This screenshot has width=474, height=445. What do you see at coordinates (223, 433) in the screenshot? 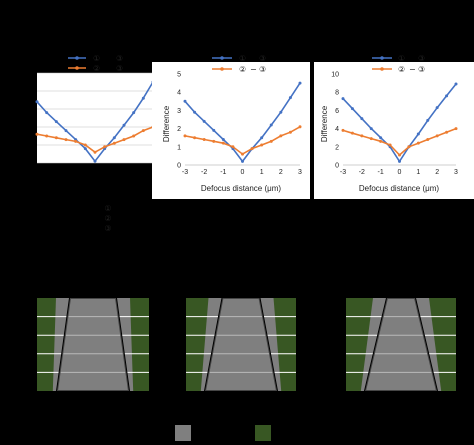
I see `material-legend` at bounding box center [223, 433].